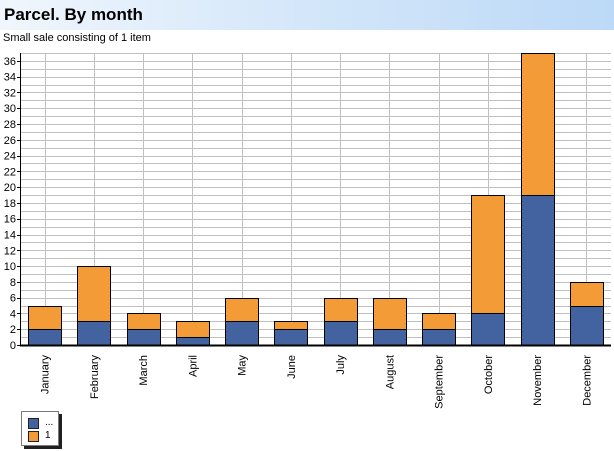 This screenshot has width=614, height=451. What do you see at coordinates (489, 374) in the screenshot?
I see `x-tick-label-october: October` at bounding box center [489, 374].